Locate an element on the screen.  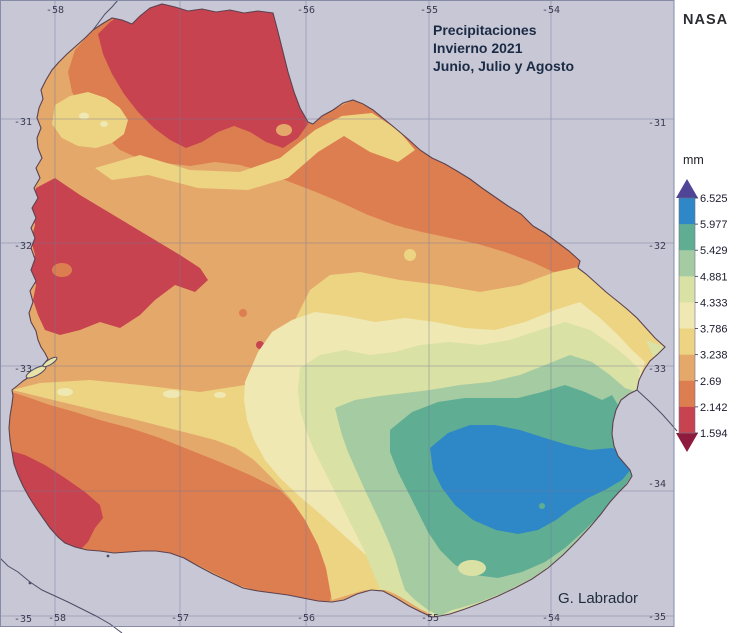
legend-segments is located at coordinates (687, 316).